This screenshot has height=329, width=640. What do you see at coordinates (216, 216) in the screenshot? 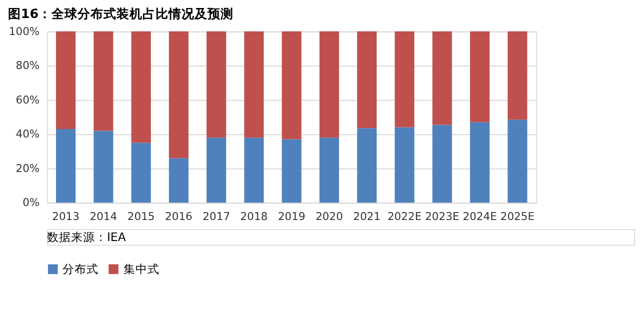
I see `x-tick-label: 2017` at bounding box center [216, 216].